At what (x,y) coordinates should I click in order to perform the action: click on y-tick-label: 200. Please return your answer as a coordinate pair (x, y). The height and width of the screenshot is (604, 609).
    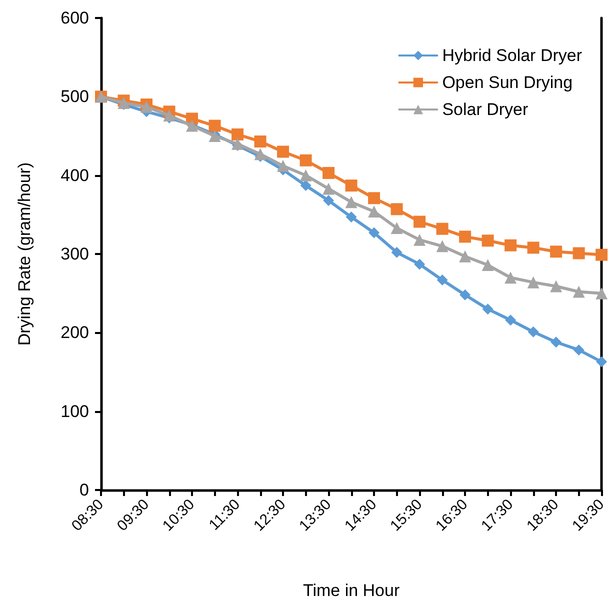
    Looking at the image, I should click on (74, 332).